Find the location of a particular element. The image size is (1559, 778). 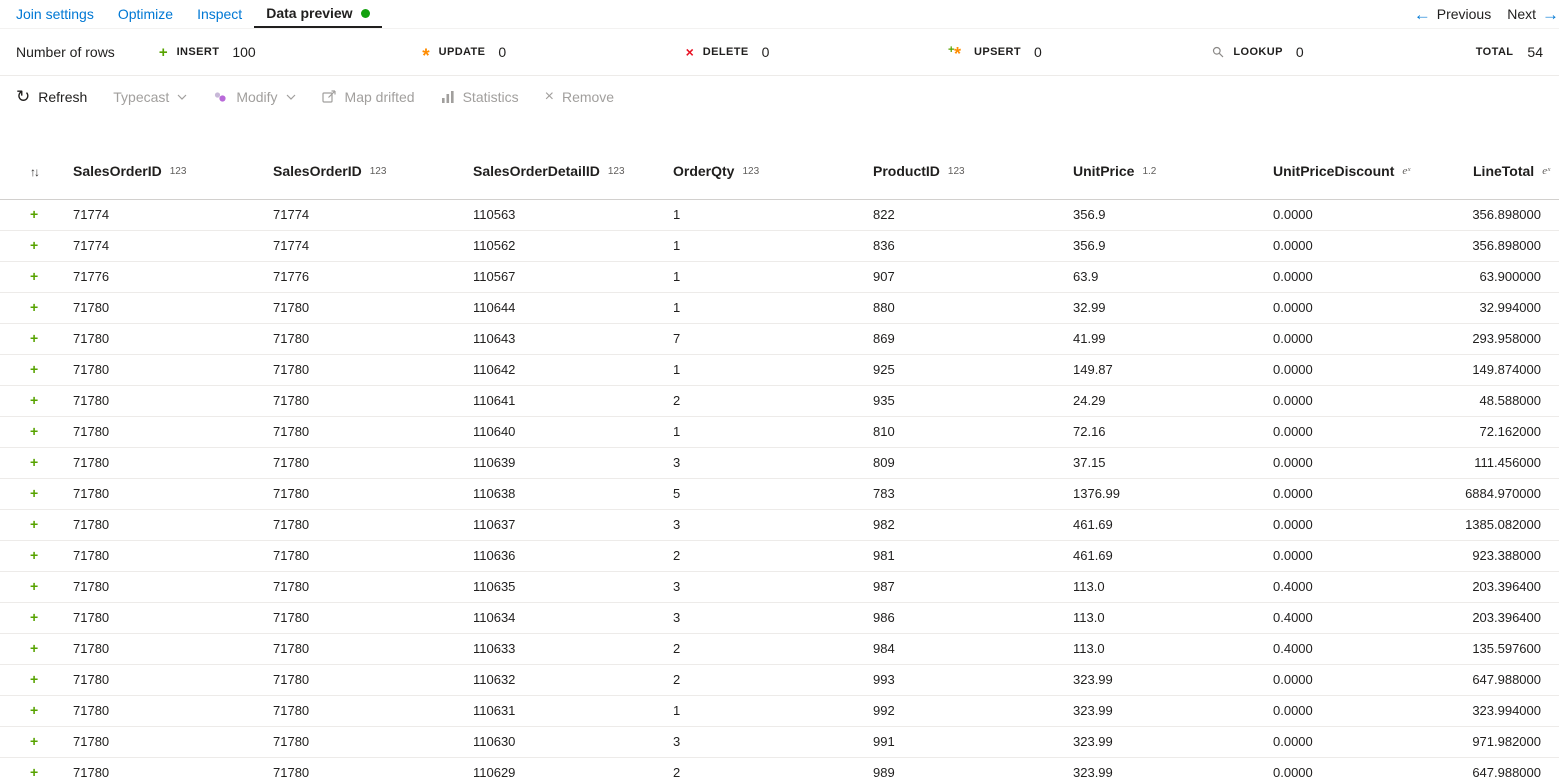

stat-insert: + INSERT 100 is located at coordinates (290, 52).